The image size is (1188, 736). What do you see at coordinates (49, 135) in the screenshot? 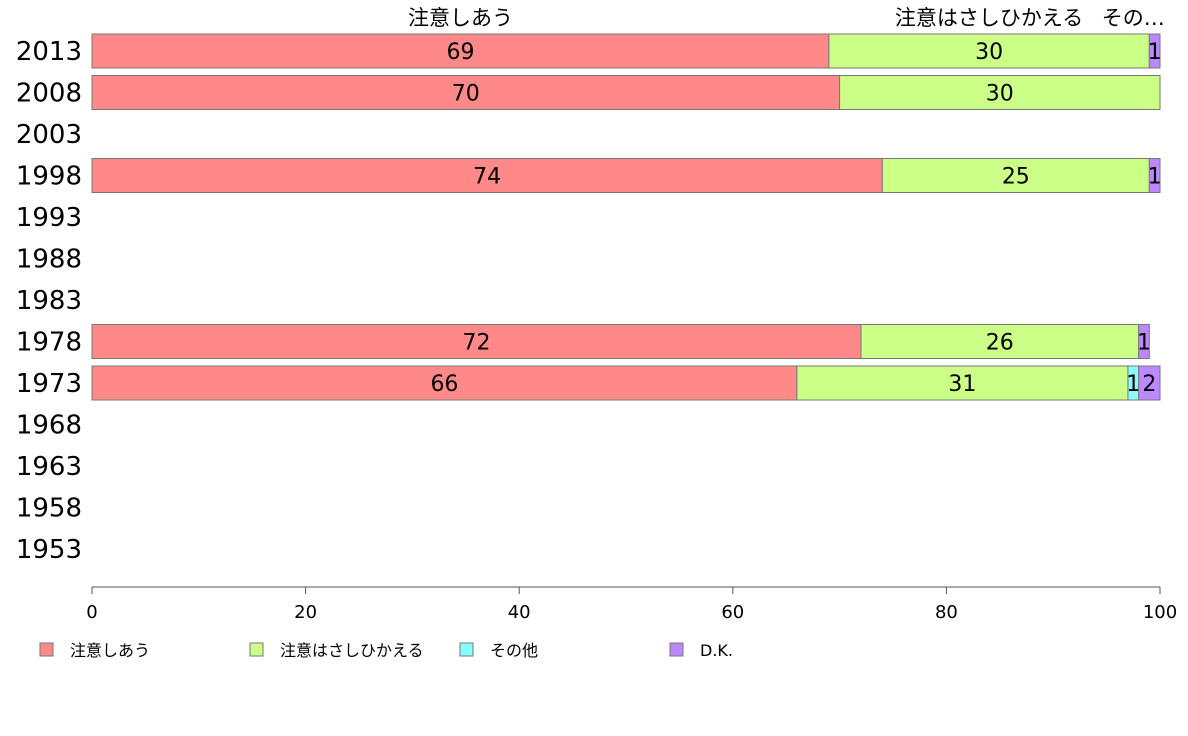
I see `y-tick-label: 2003` at bounding box center [49, 135].